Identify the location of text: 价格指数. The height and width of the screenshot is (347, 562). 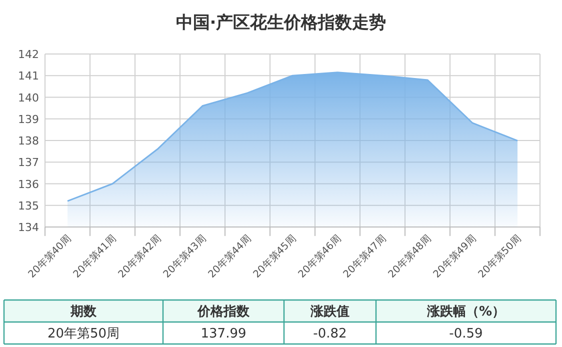
(223, 312).